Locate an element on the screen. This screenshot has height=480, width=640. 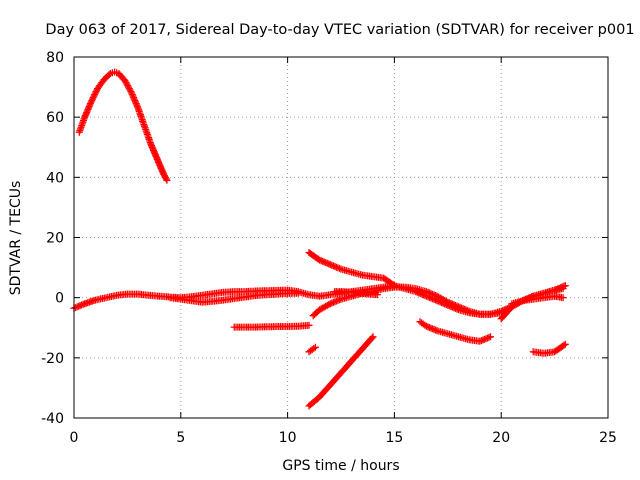
y-tick-label: 80 is located at coordinates (55, 58).